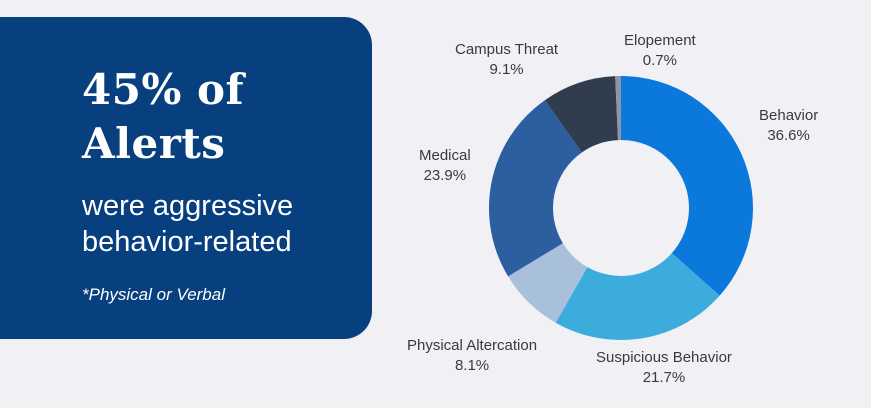 The height and width of the screenshot is (408, 871). Describe the element at coordinates (687, 186) in the screenshot. I see `slice-behavior` at that location.